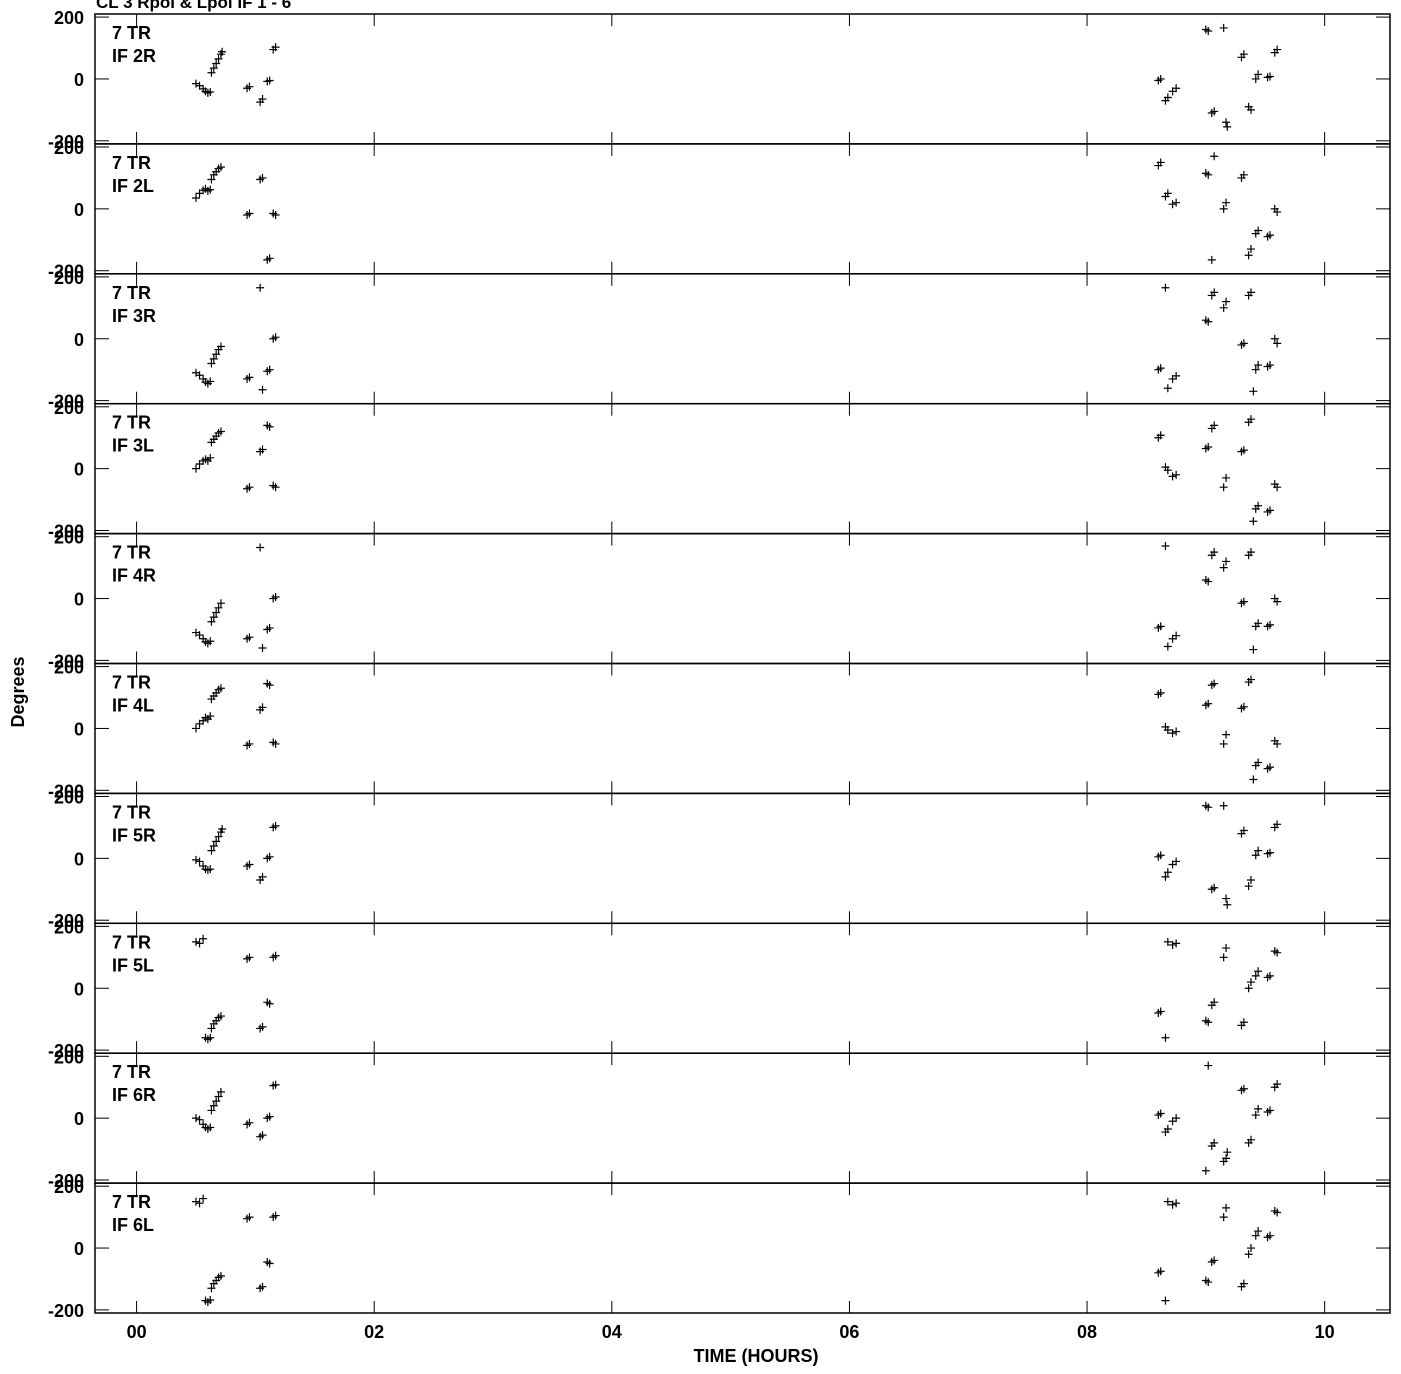  I want to click on y-tick-label: 200, so click(69, 1187).